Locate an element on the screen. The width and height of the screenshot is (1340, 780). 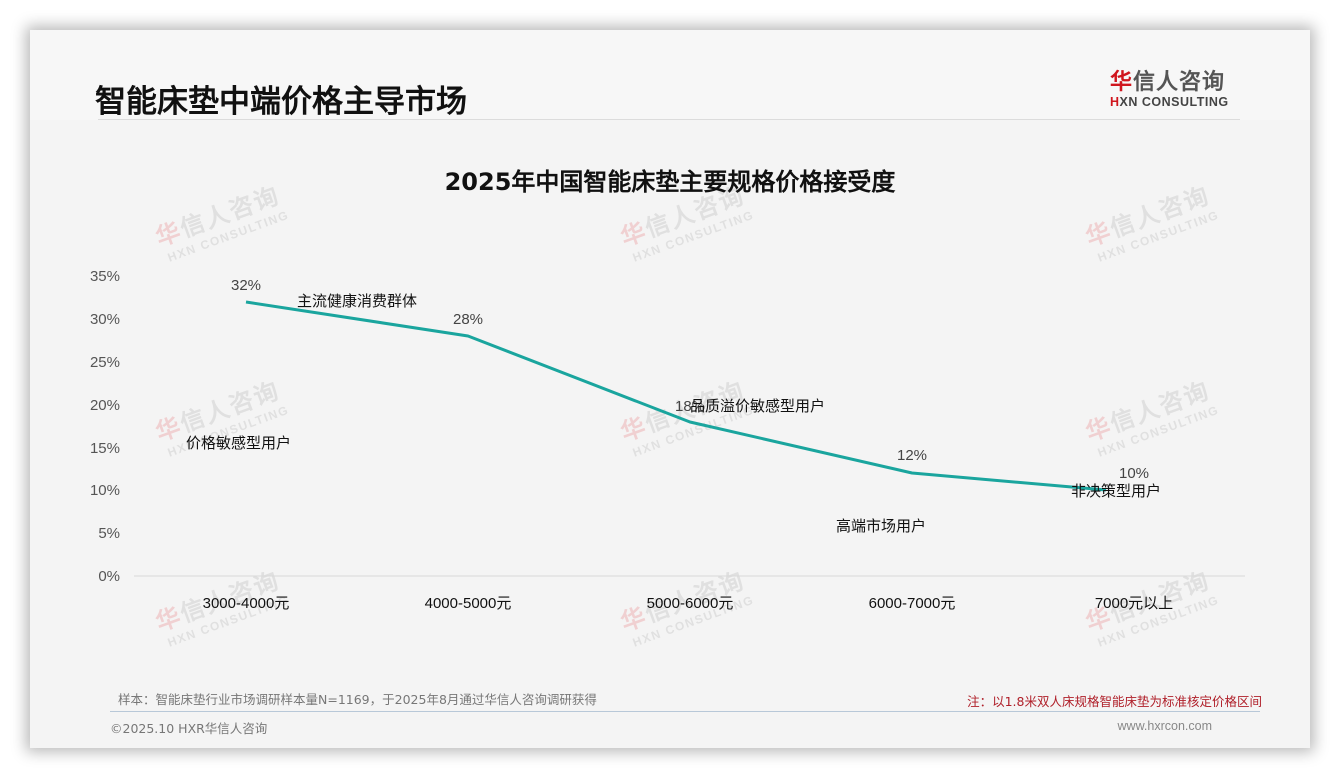
header-band is located at coordinates (670, 75).